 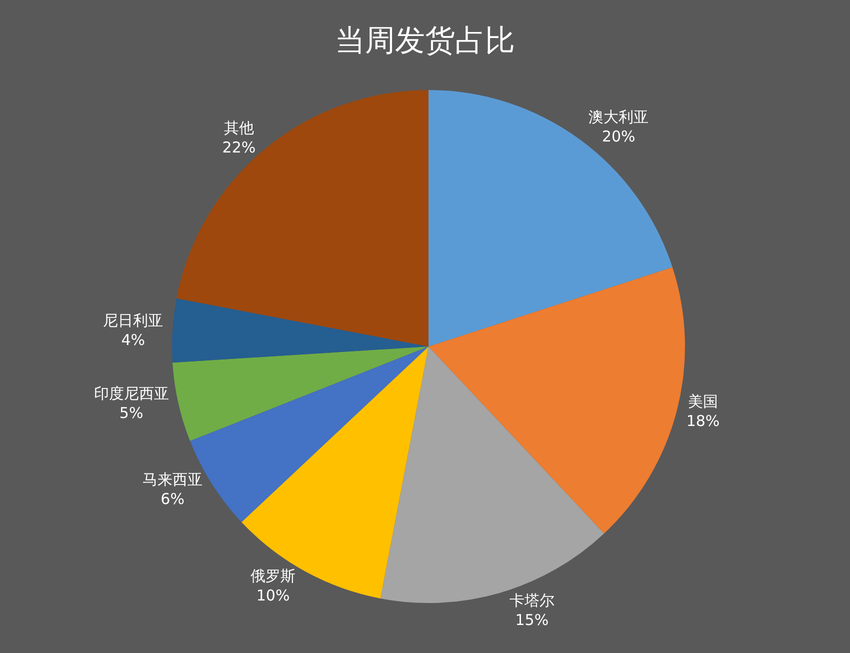 What do you see at coordinates (703, 401) in the screenshot?
I see `slice-label: 美国` at bounding box center [703, 401].